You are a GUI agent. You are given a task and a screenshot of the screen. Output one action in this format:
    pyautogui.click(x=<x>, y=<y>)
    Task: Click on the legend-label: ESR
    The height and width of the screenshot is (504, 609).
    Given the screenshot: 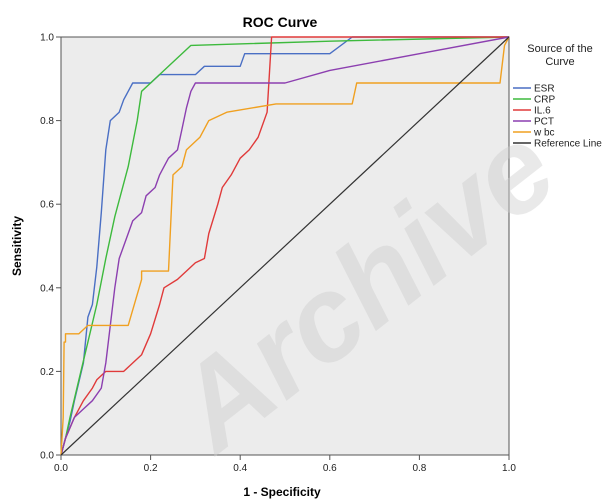 What is the action you would take?
    pyautogui.click(x=544, y=89)
    